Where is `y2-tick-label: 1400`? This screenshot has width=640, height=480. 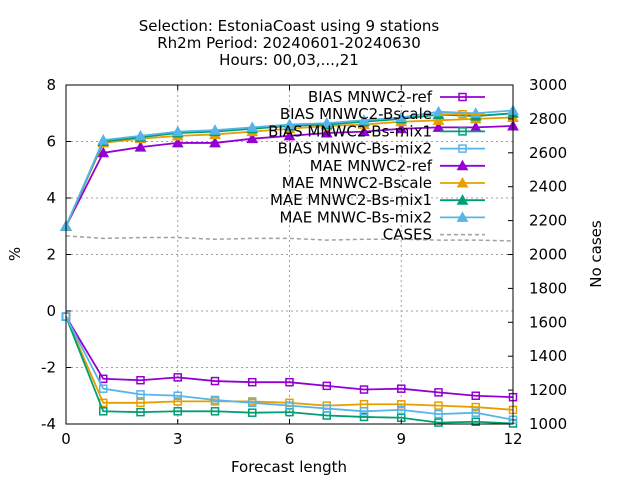 y2-tick-label: 1400 is located at coordinates (548, 356).